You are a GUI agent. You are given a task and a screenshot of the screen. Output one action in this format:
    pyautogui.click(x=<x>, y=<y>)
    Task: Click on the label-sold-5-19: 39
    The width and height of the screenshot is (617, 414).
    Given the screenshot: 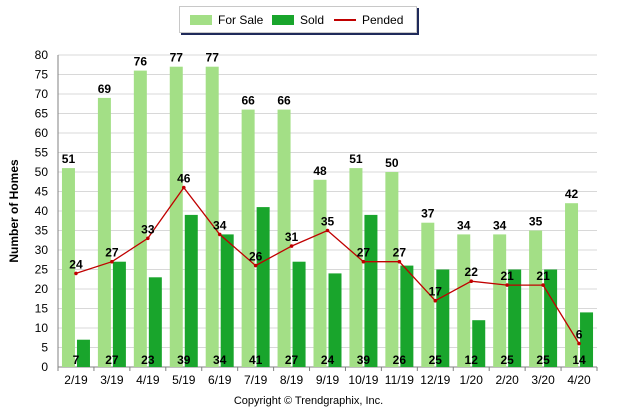 What is the action you would take?
    pyautogui.click(x=184, y=360)
    